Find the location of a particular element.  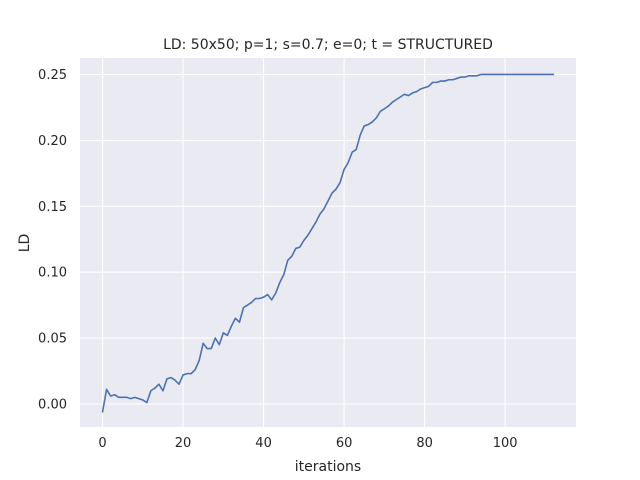

x-tick-label: 80 is located at coordinates (424, 443).